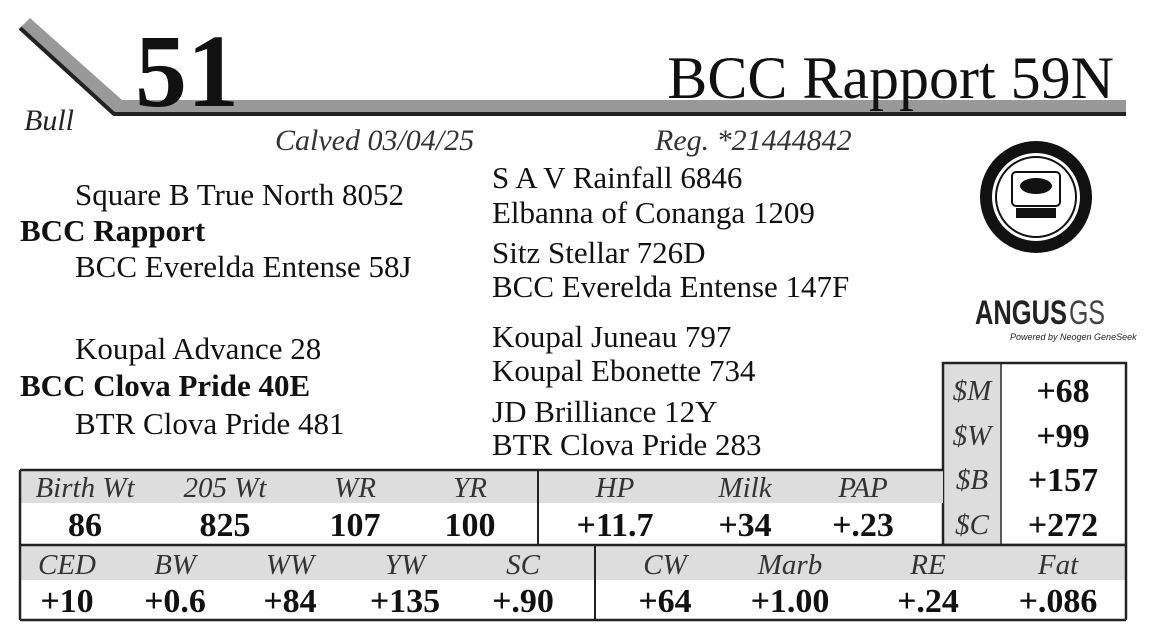  Describe the element at coordinates (405, 601) in the screenshot. I see `table-value: +135` at that location.